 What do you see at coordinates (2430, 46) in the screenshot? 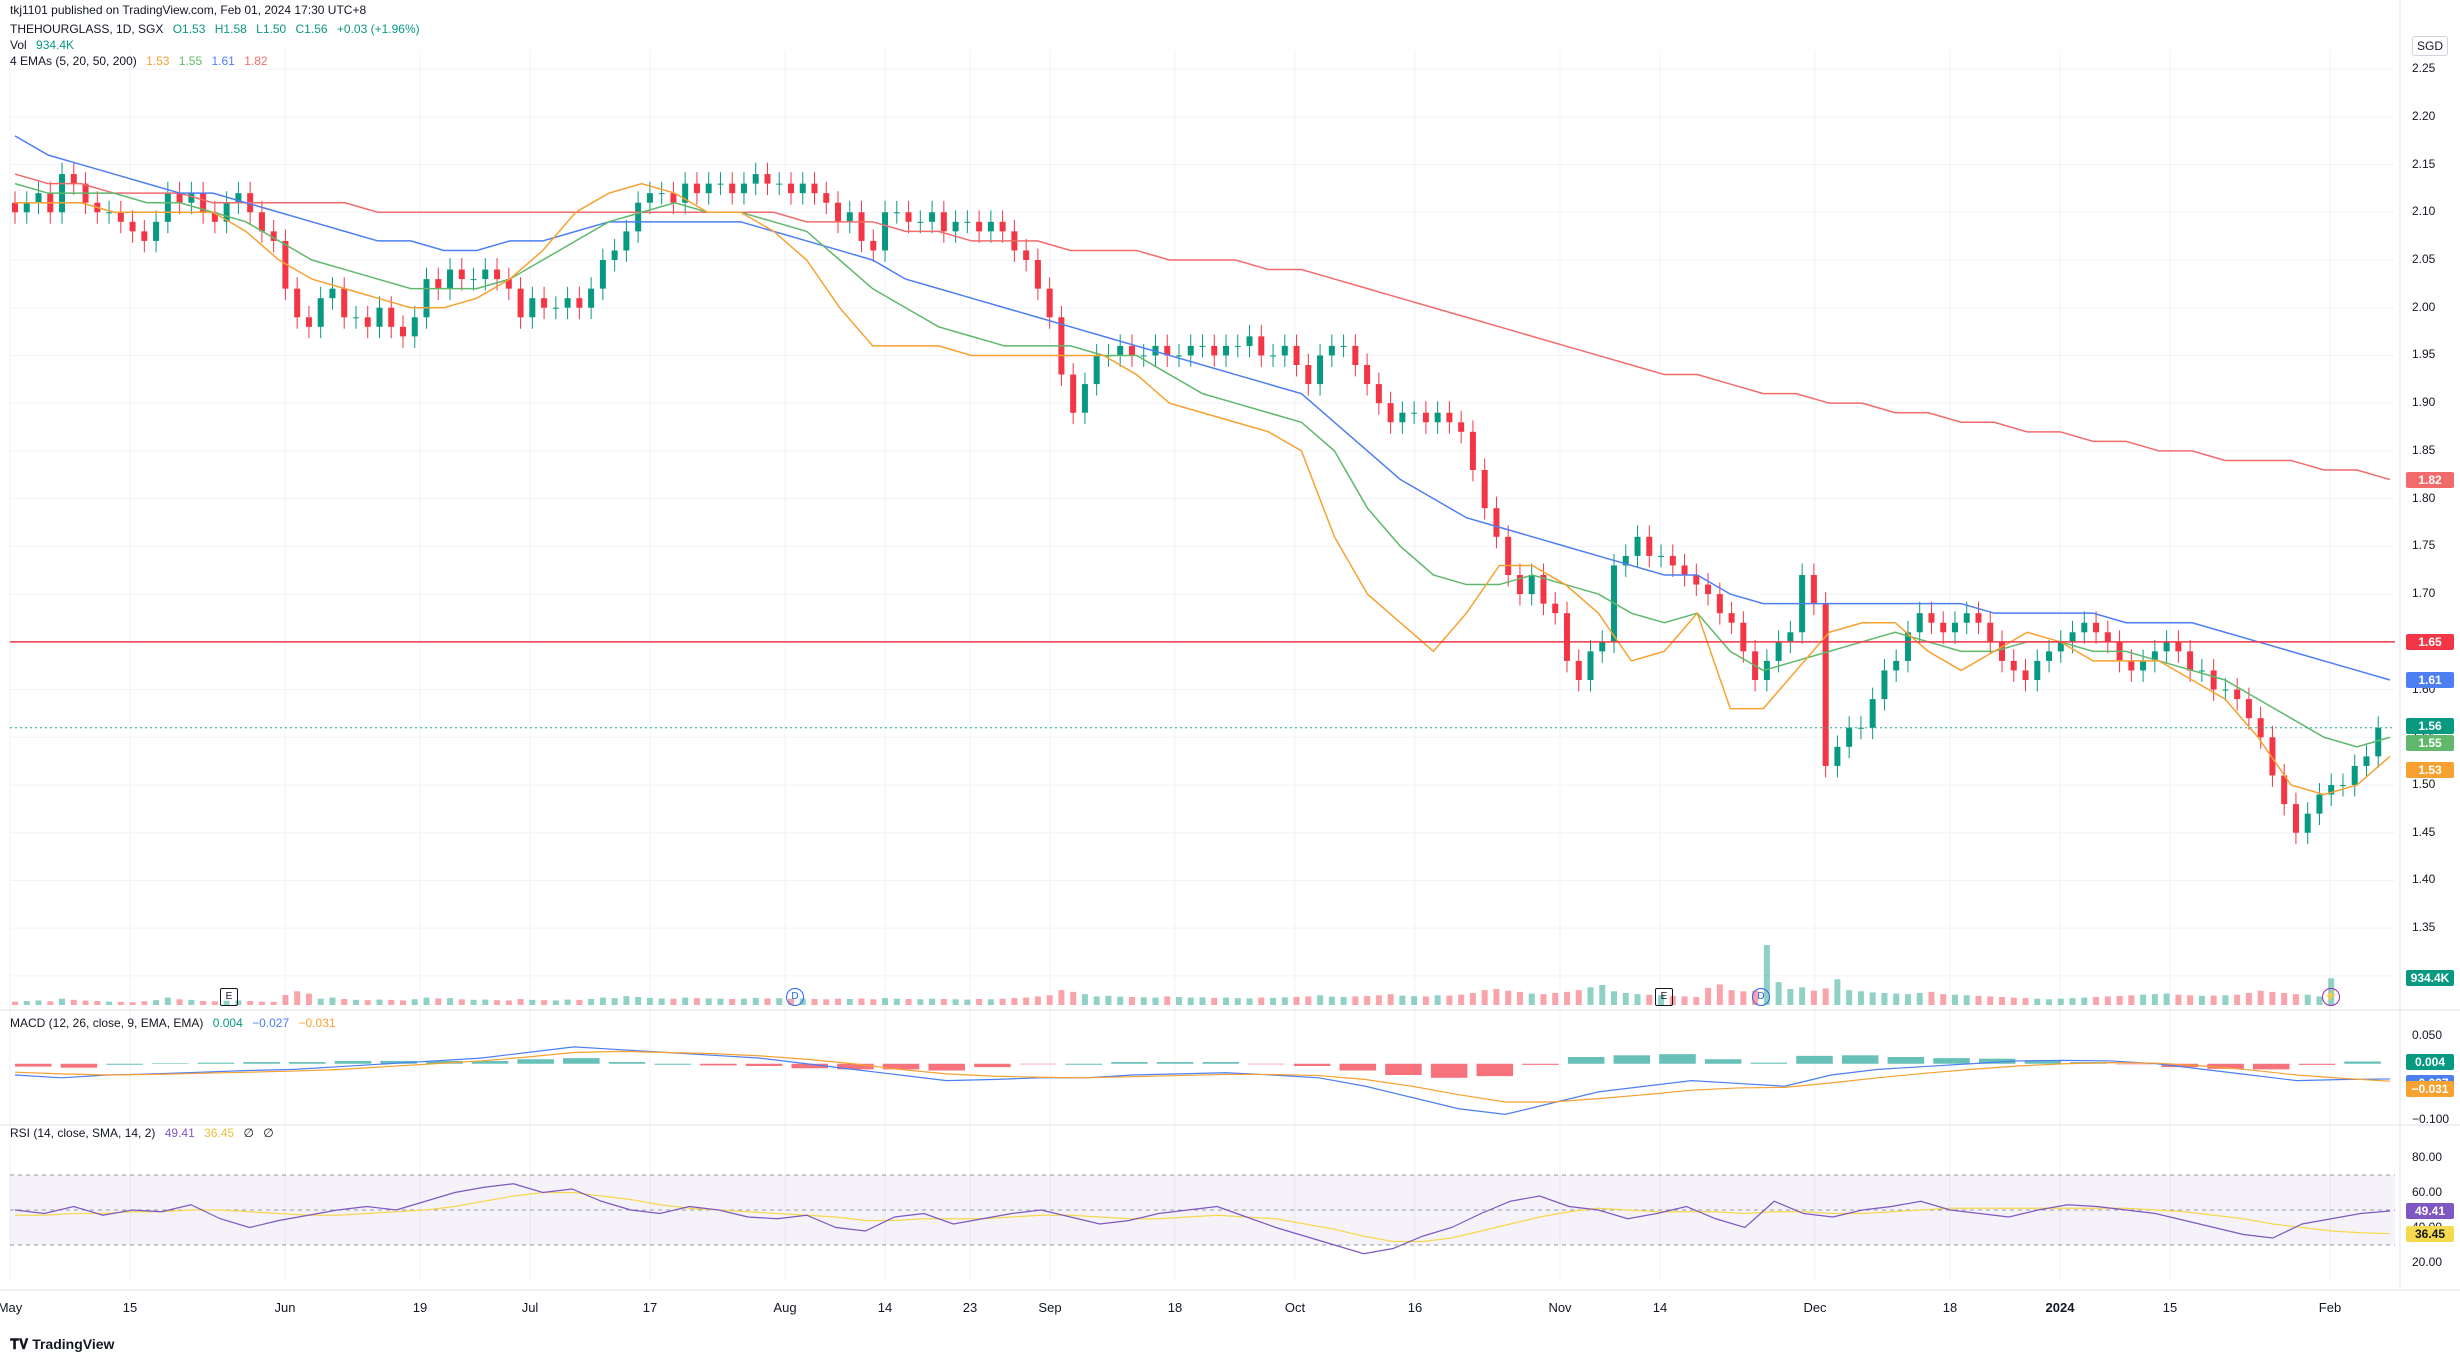
I see `currency-label: SGD` at bounding box center [2430, 46].